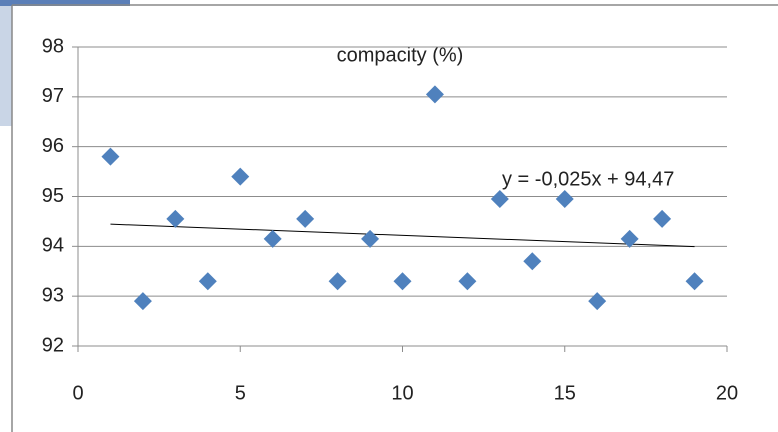 The image size is (778, 432). What do you see at coordinates (53, 196) in the screenshot?
I see `y-tick-label: 95` at bounding box center [53, 196].